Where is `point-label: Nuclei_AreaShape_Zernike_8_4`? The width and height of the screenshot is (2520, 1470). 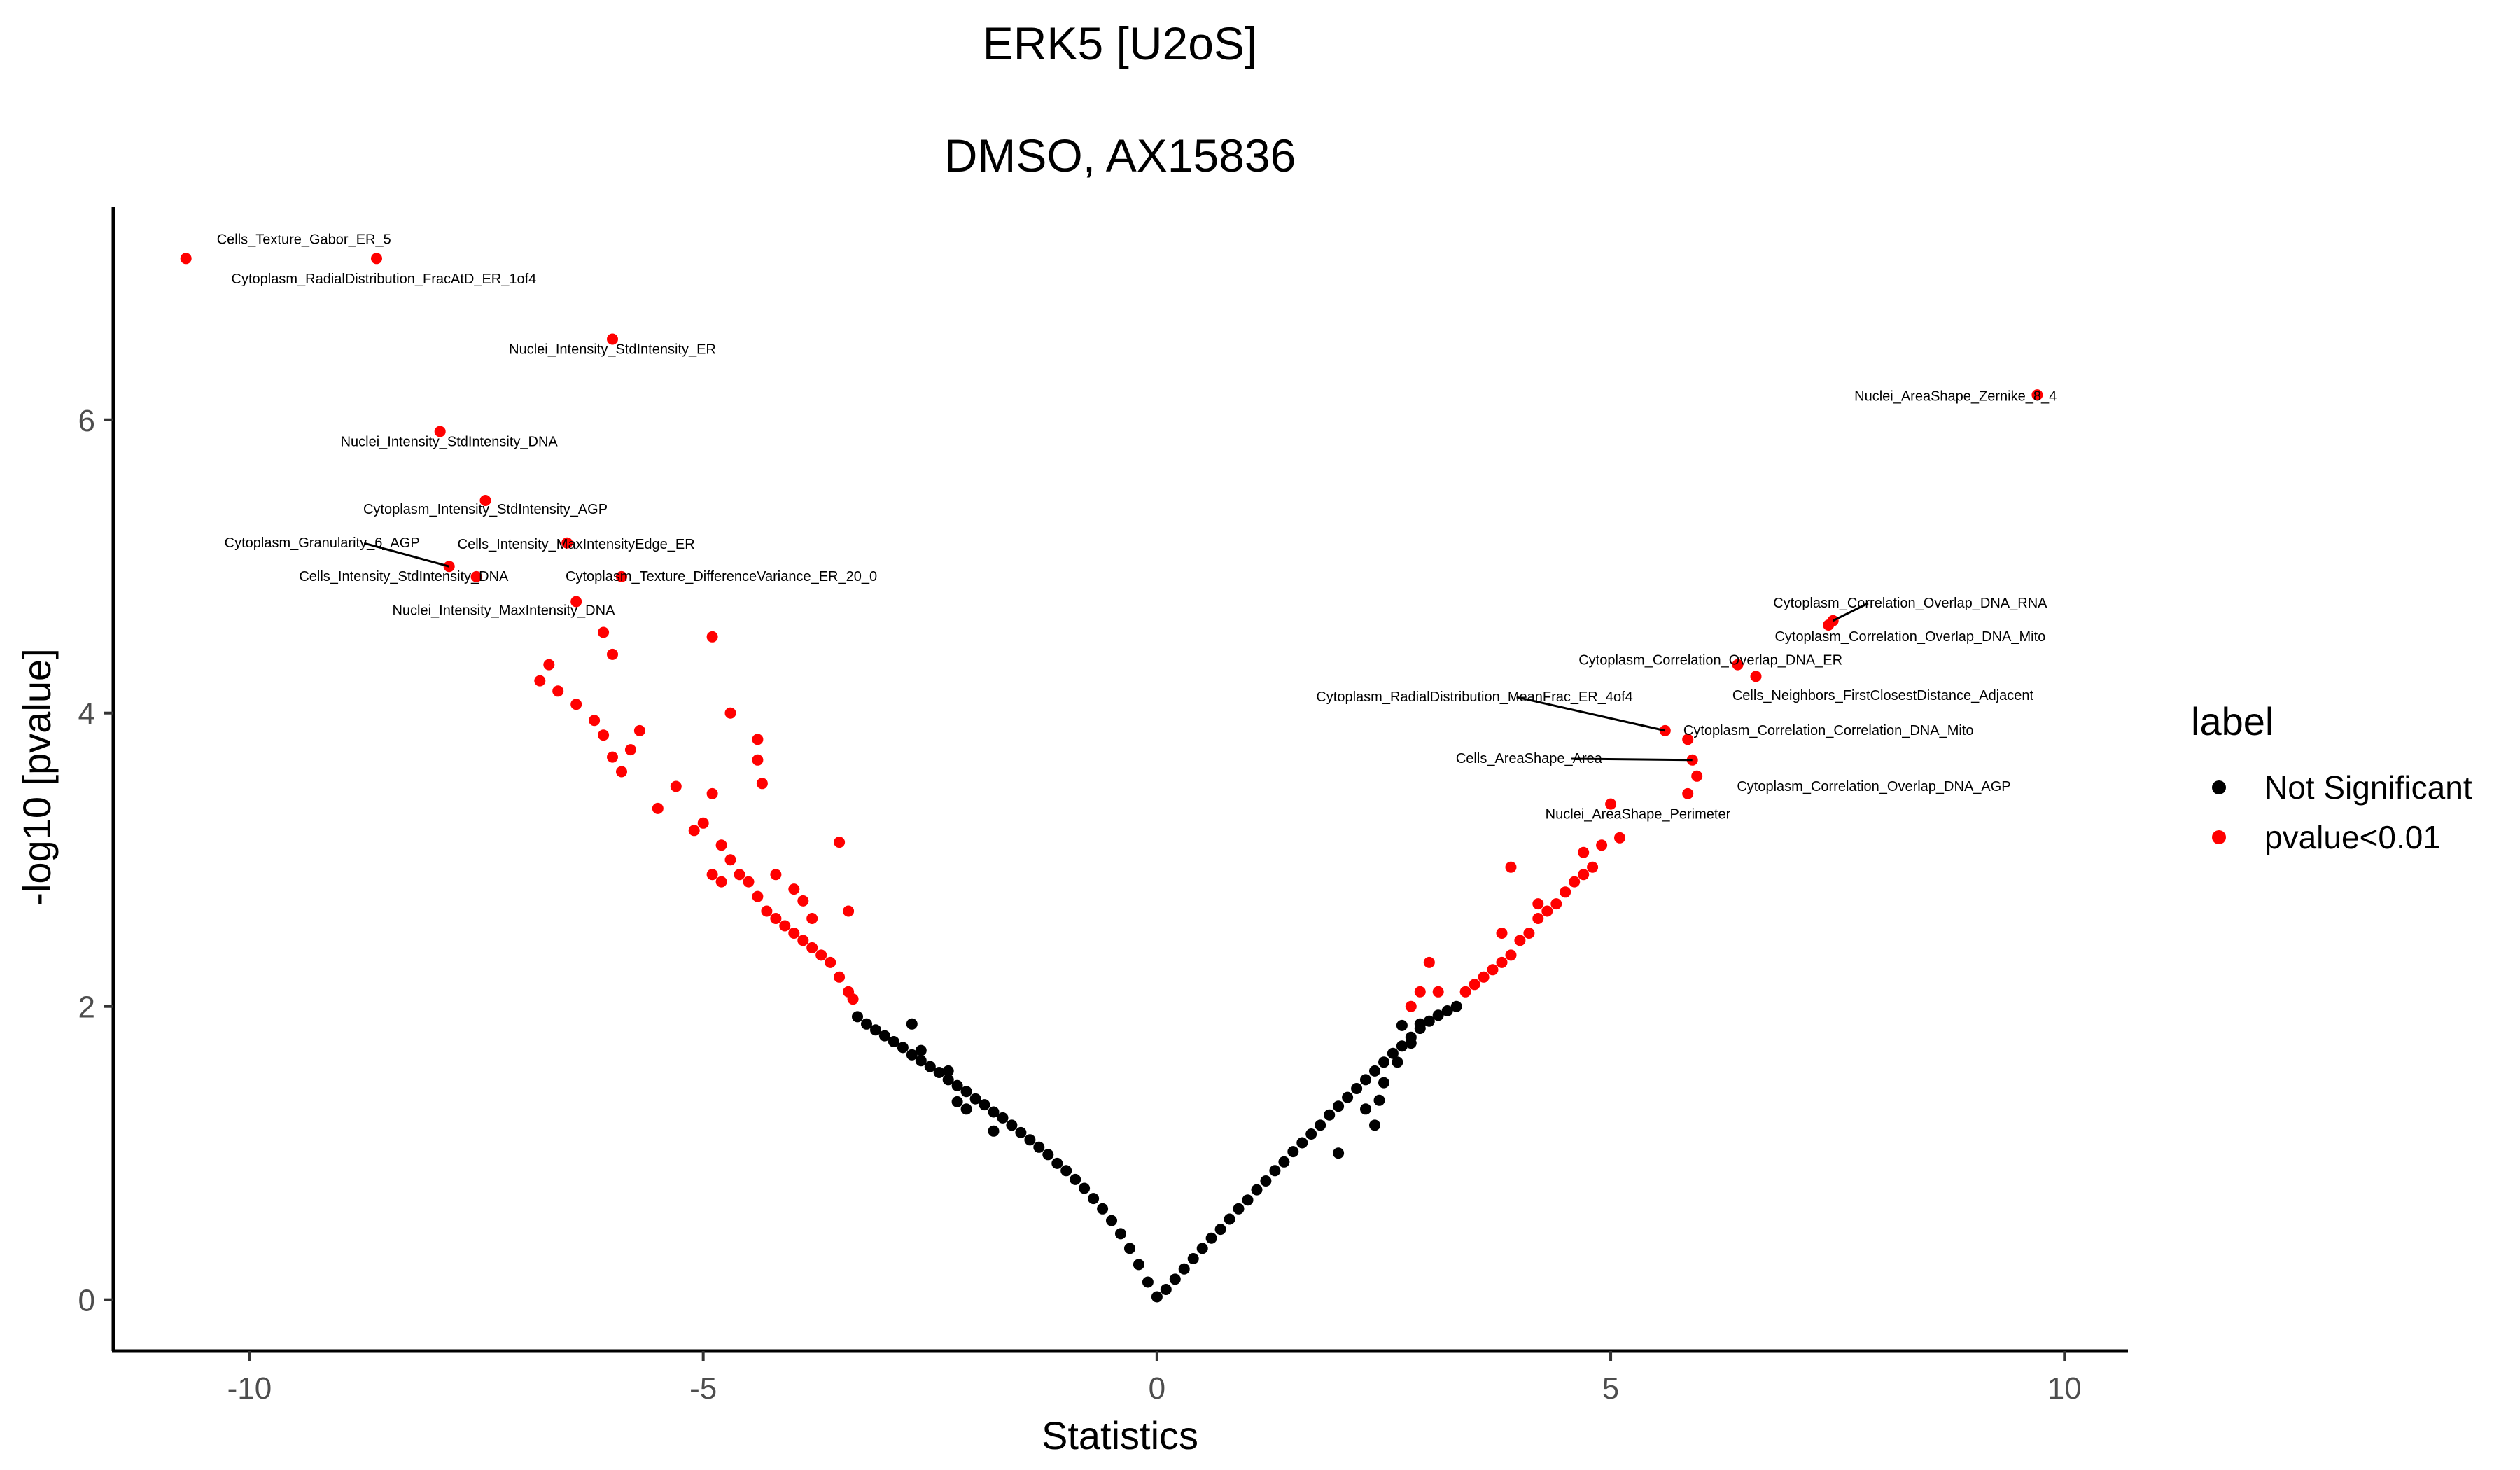 point-label: Nuclei_AreaShape_Zernike_8_4 is located at coordinates (1955, 397).